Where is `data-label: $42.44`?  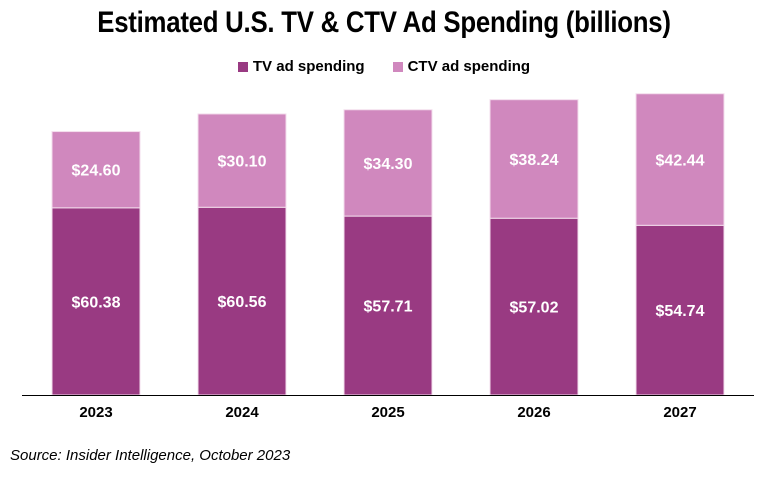 data-label: $42.44 is located at coordinates (680, 161).